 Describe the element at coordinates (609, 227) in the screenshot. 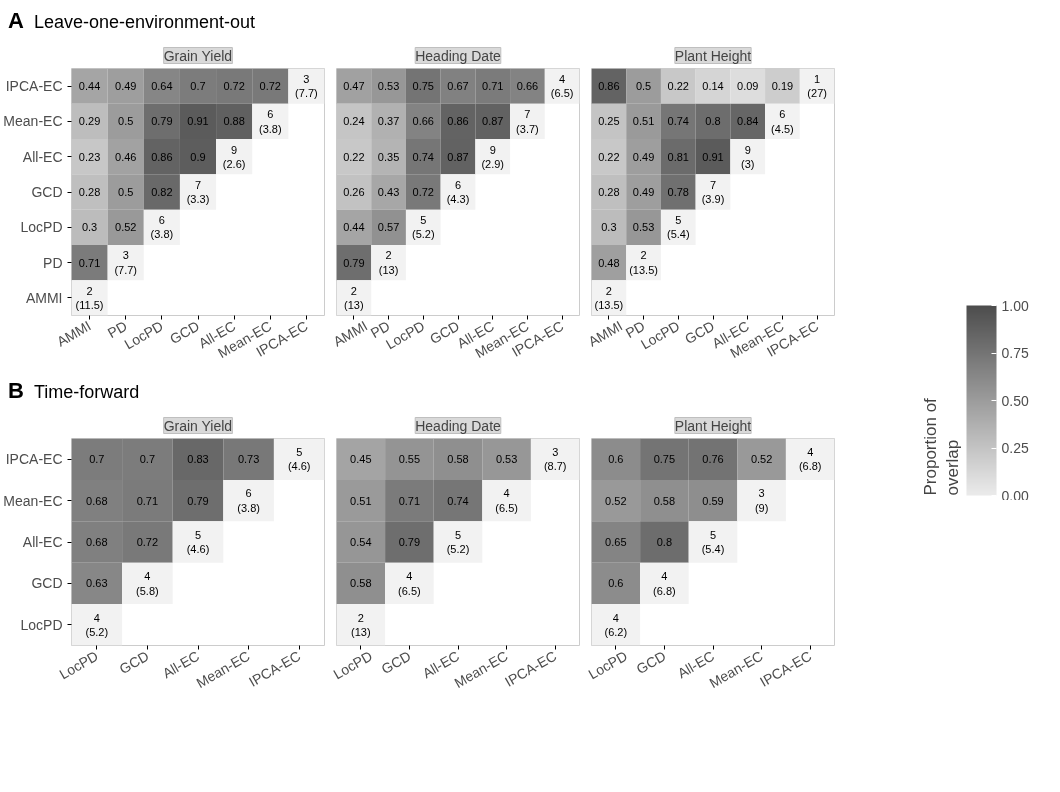

I see `data-label: 0.3` at that location.